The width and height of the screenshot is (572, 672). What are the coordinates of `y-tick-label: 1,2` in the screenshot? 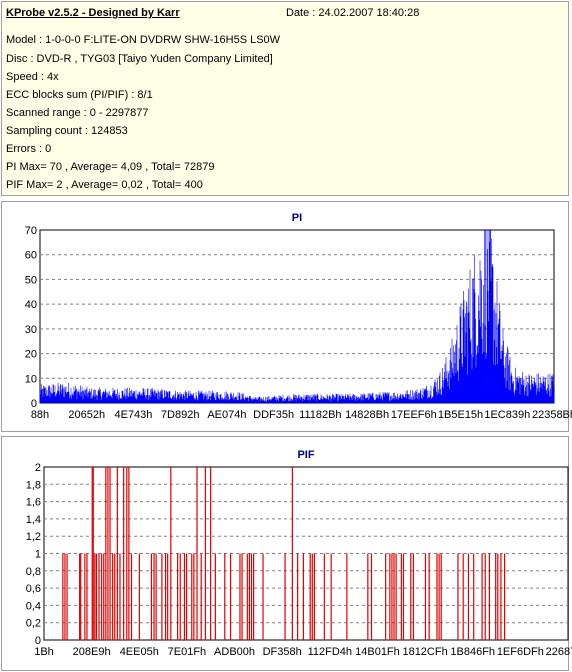 It's located at (33, 537).